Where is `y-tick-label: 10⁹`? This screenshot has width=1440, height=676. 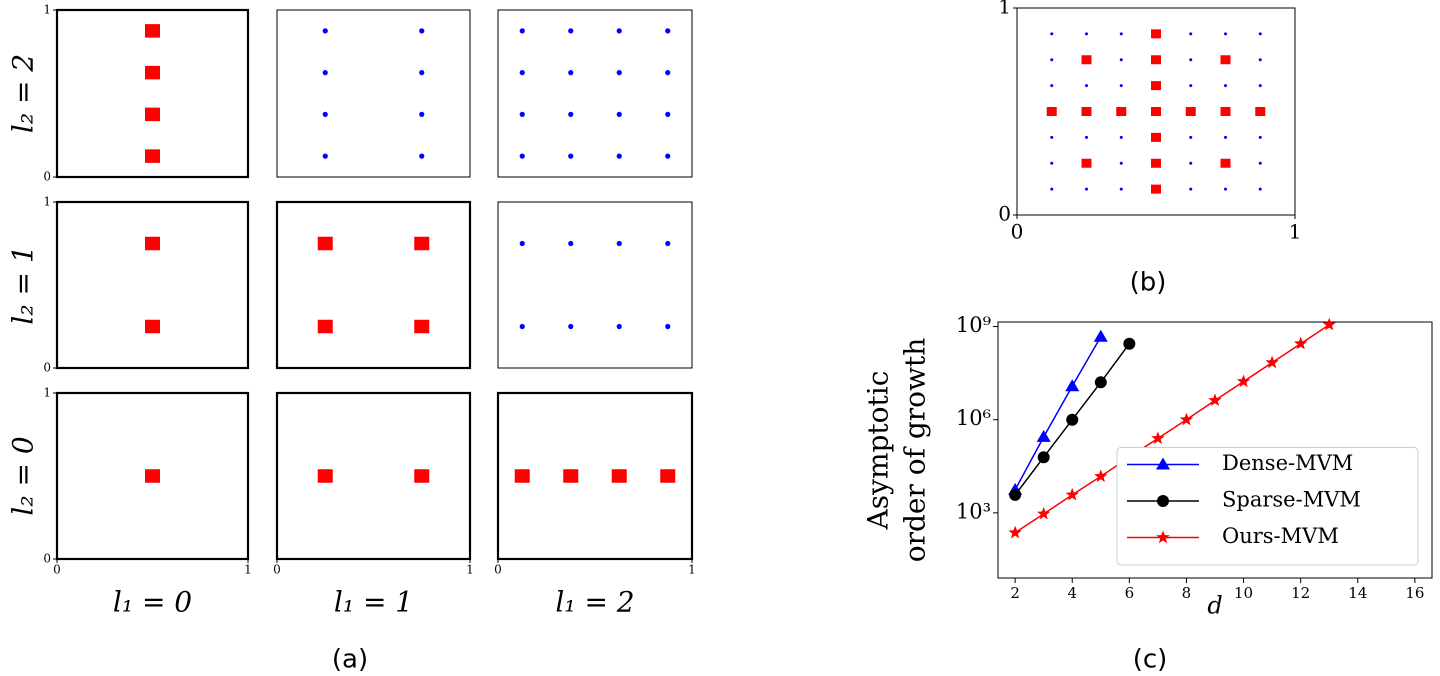 y-tick-label: 10⁹ is located at coordinates (973, 325).